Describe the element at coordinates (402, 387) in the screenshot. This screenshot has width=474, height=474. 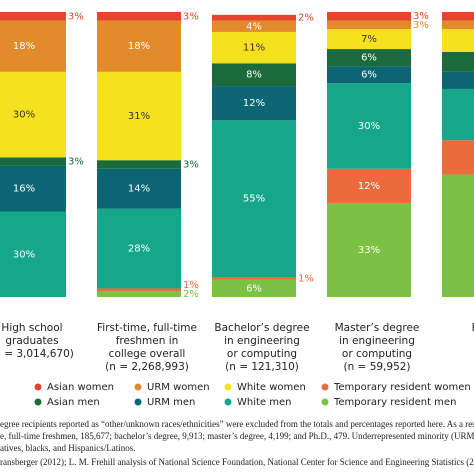
I see `legend-label: Temporary resident women` at that location.